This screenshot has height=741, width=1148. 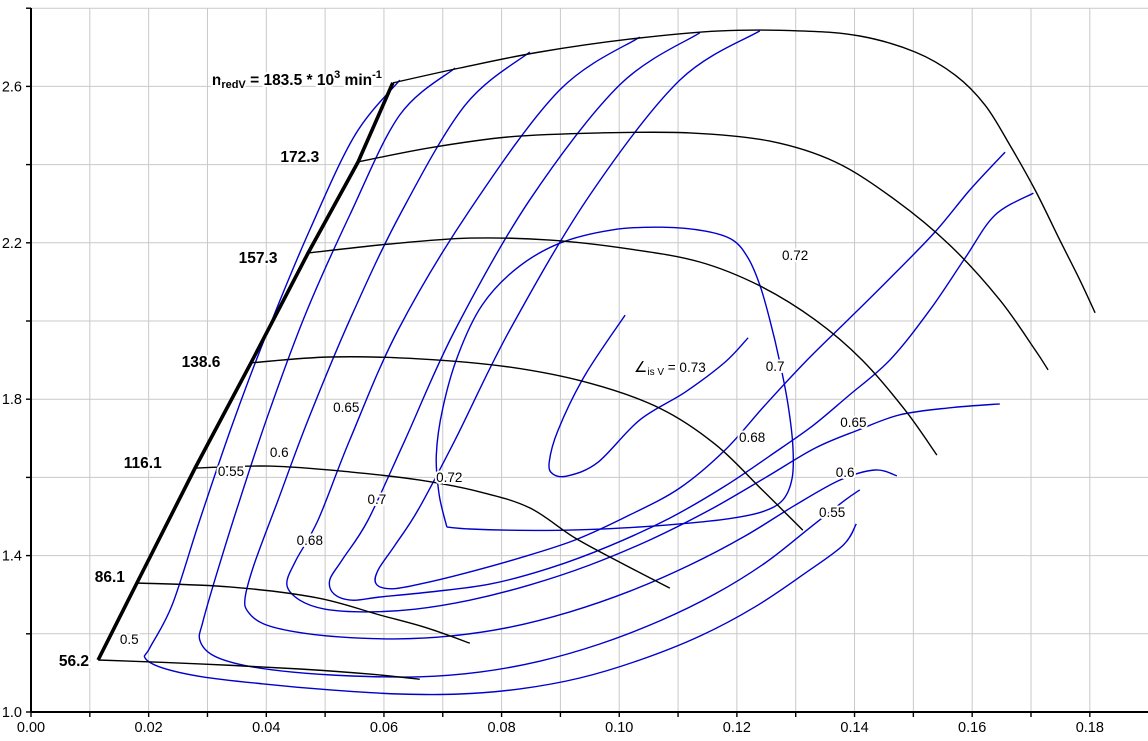 What do you see at coordinates (737, 728) in the screenshot?
I see `x-tick-label: 0.12` at bounding box center [737, 728].